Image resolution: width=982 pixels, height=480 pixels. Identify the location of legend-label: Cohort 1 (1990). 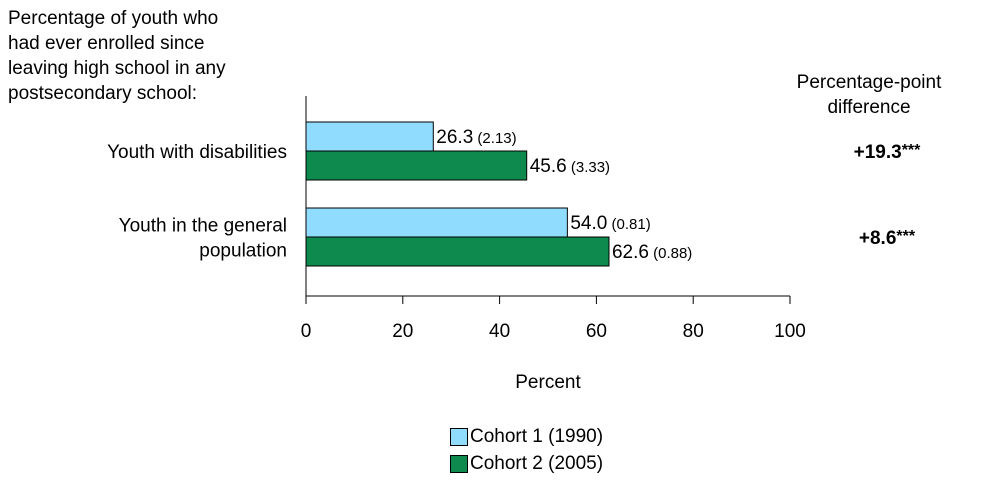
(537, 436).